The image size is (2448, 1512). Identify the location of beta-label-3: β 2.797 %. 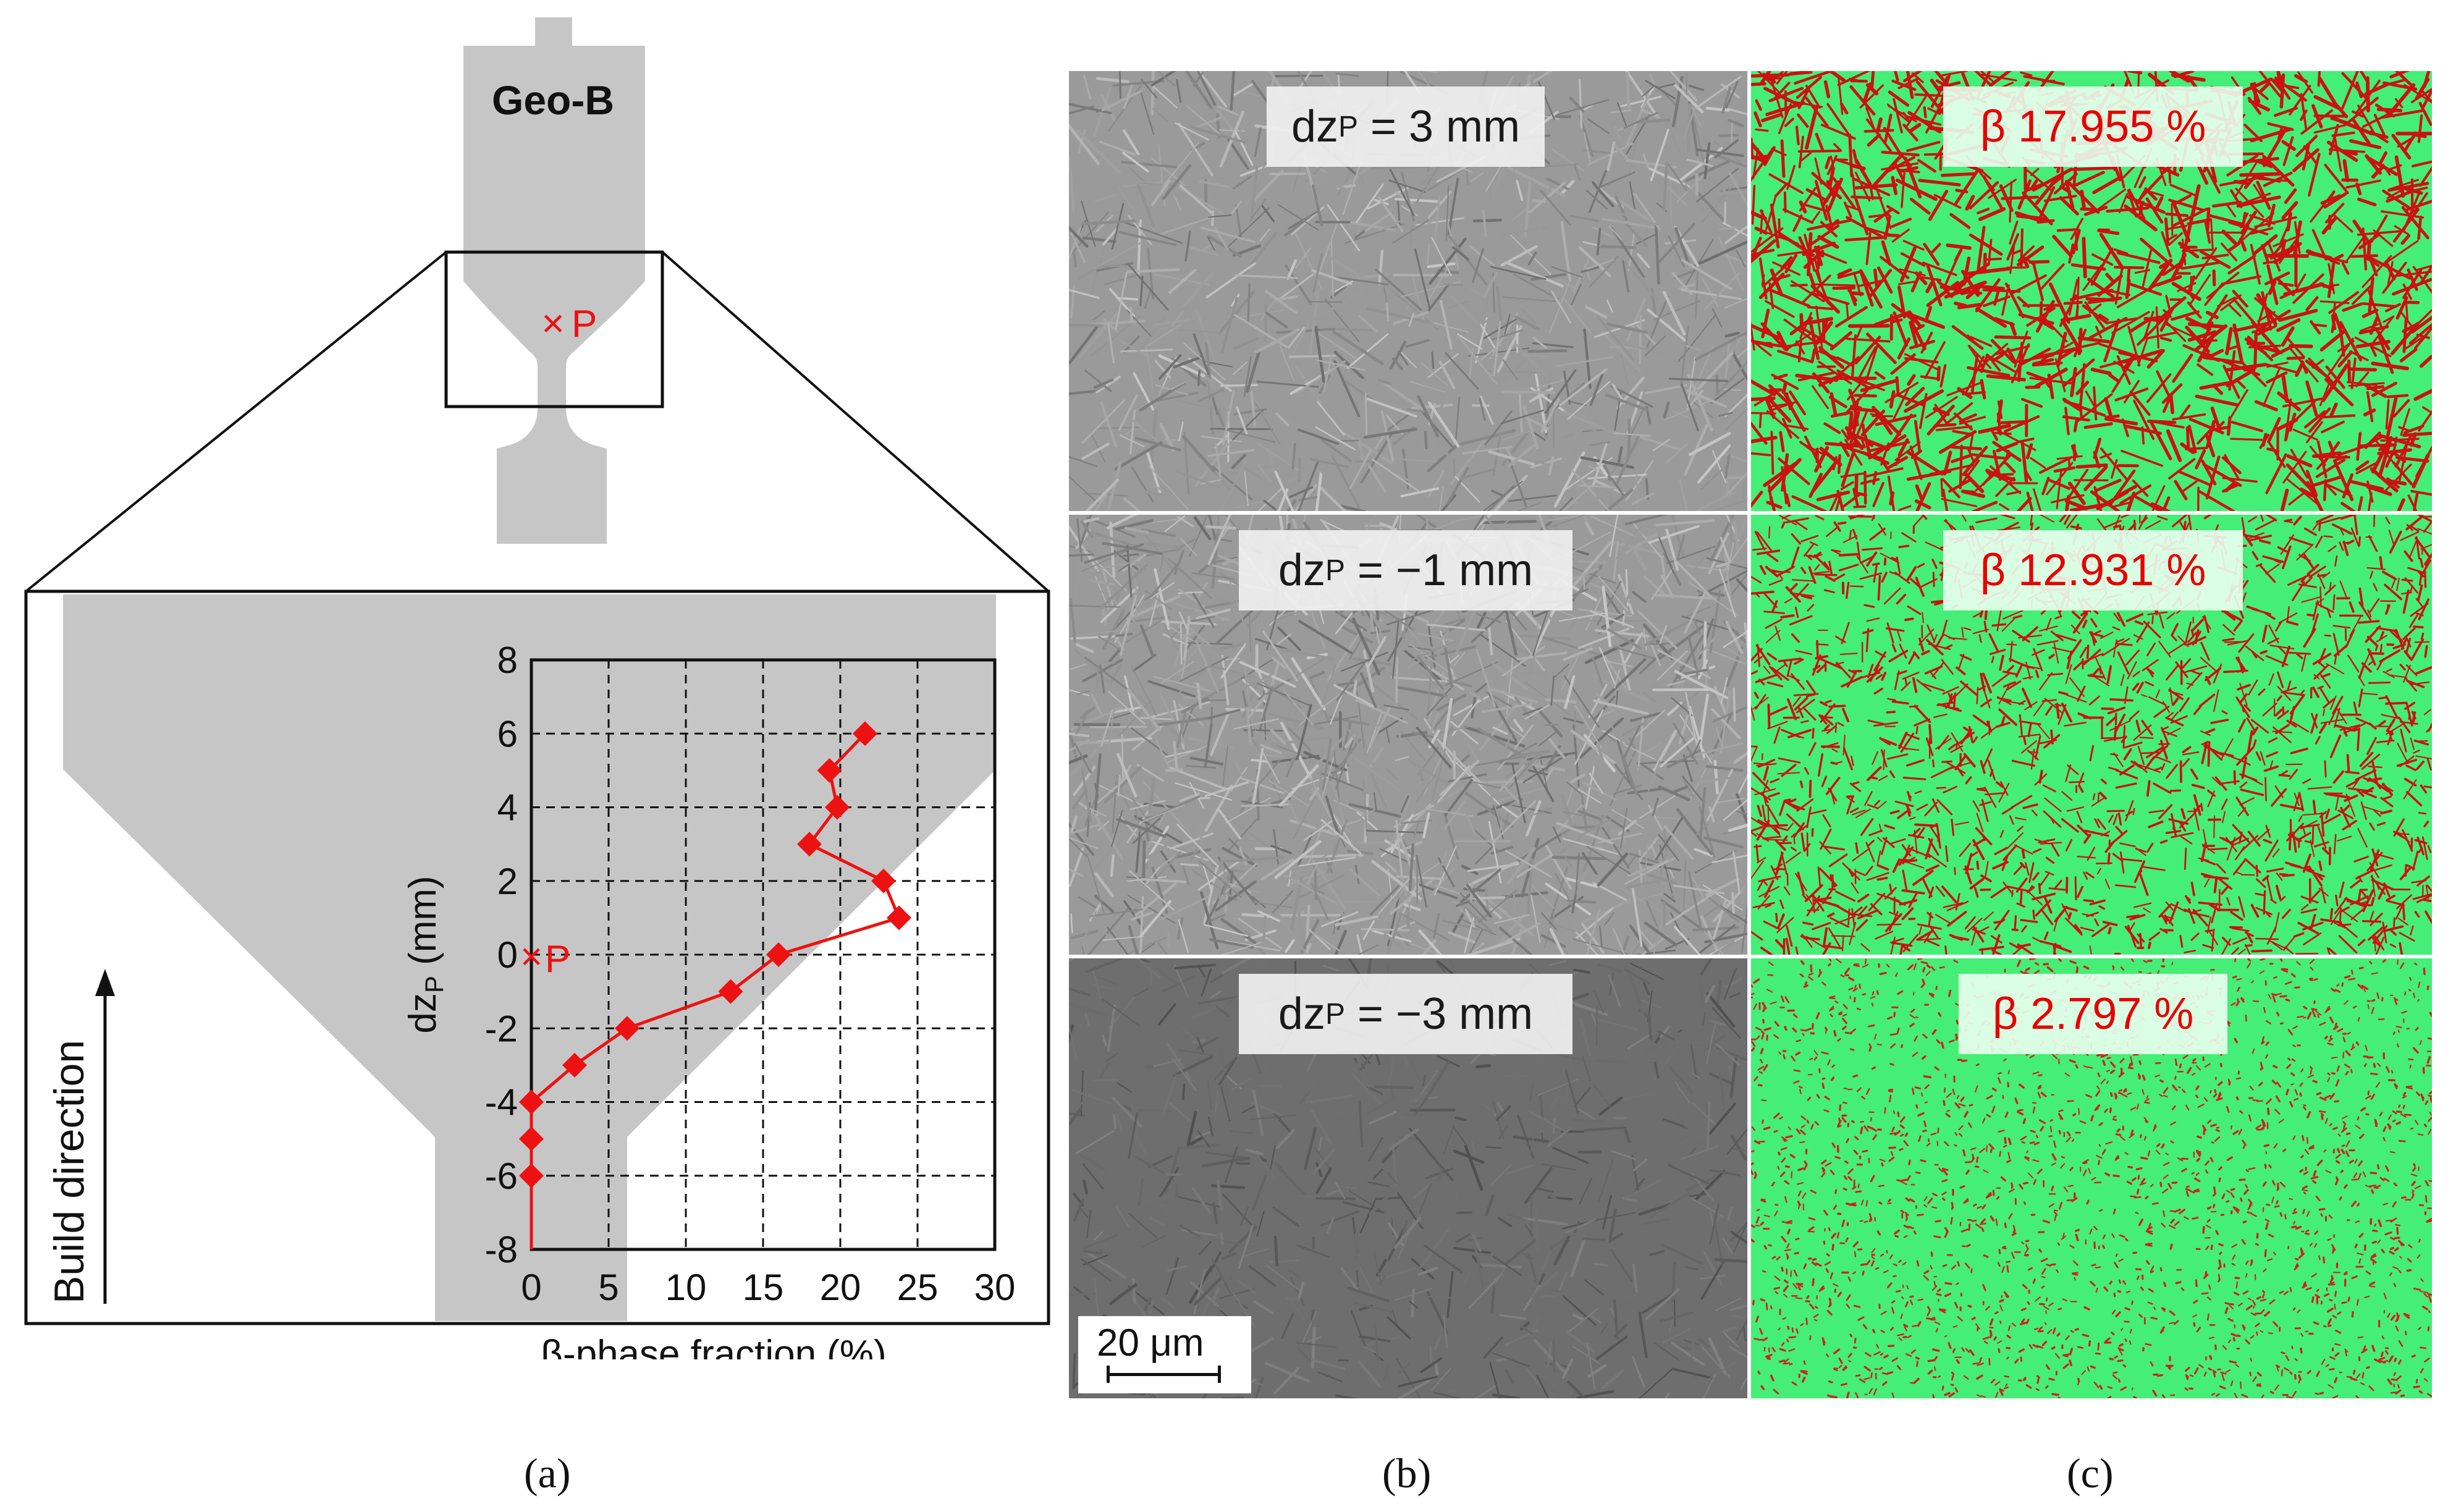
(2093, 1014).